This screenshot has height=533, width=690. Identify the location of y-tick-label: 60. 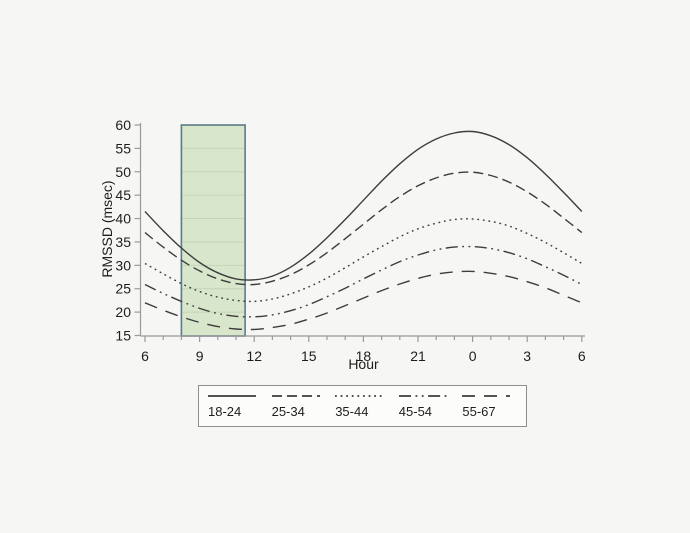
(123, 125).